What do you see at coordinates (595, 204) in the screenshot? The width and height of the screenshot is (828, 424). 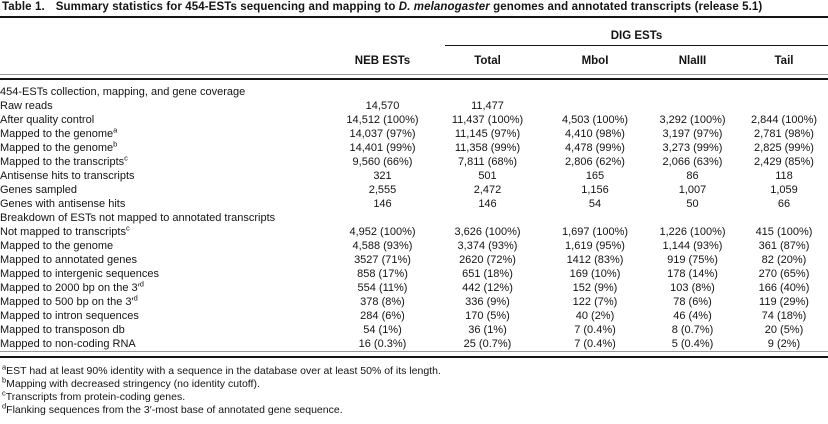 I see `table-cell: 54` at bounding box center [595, 204].